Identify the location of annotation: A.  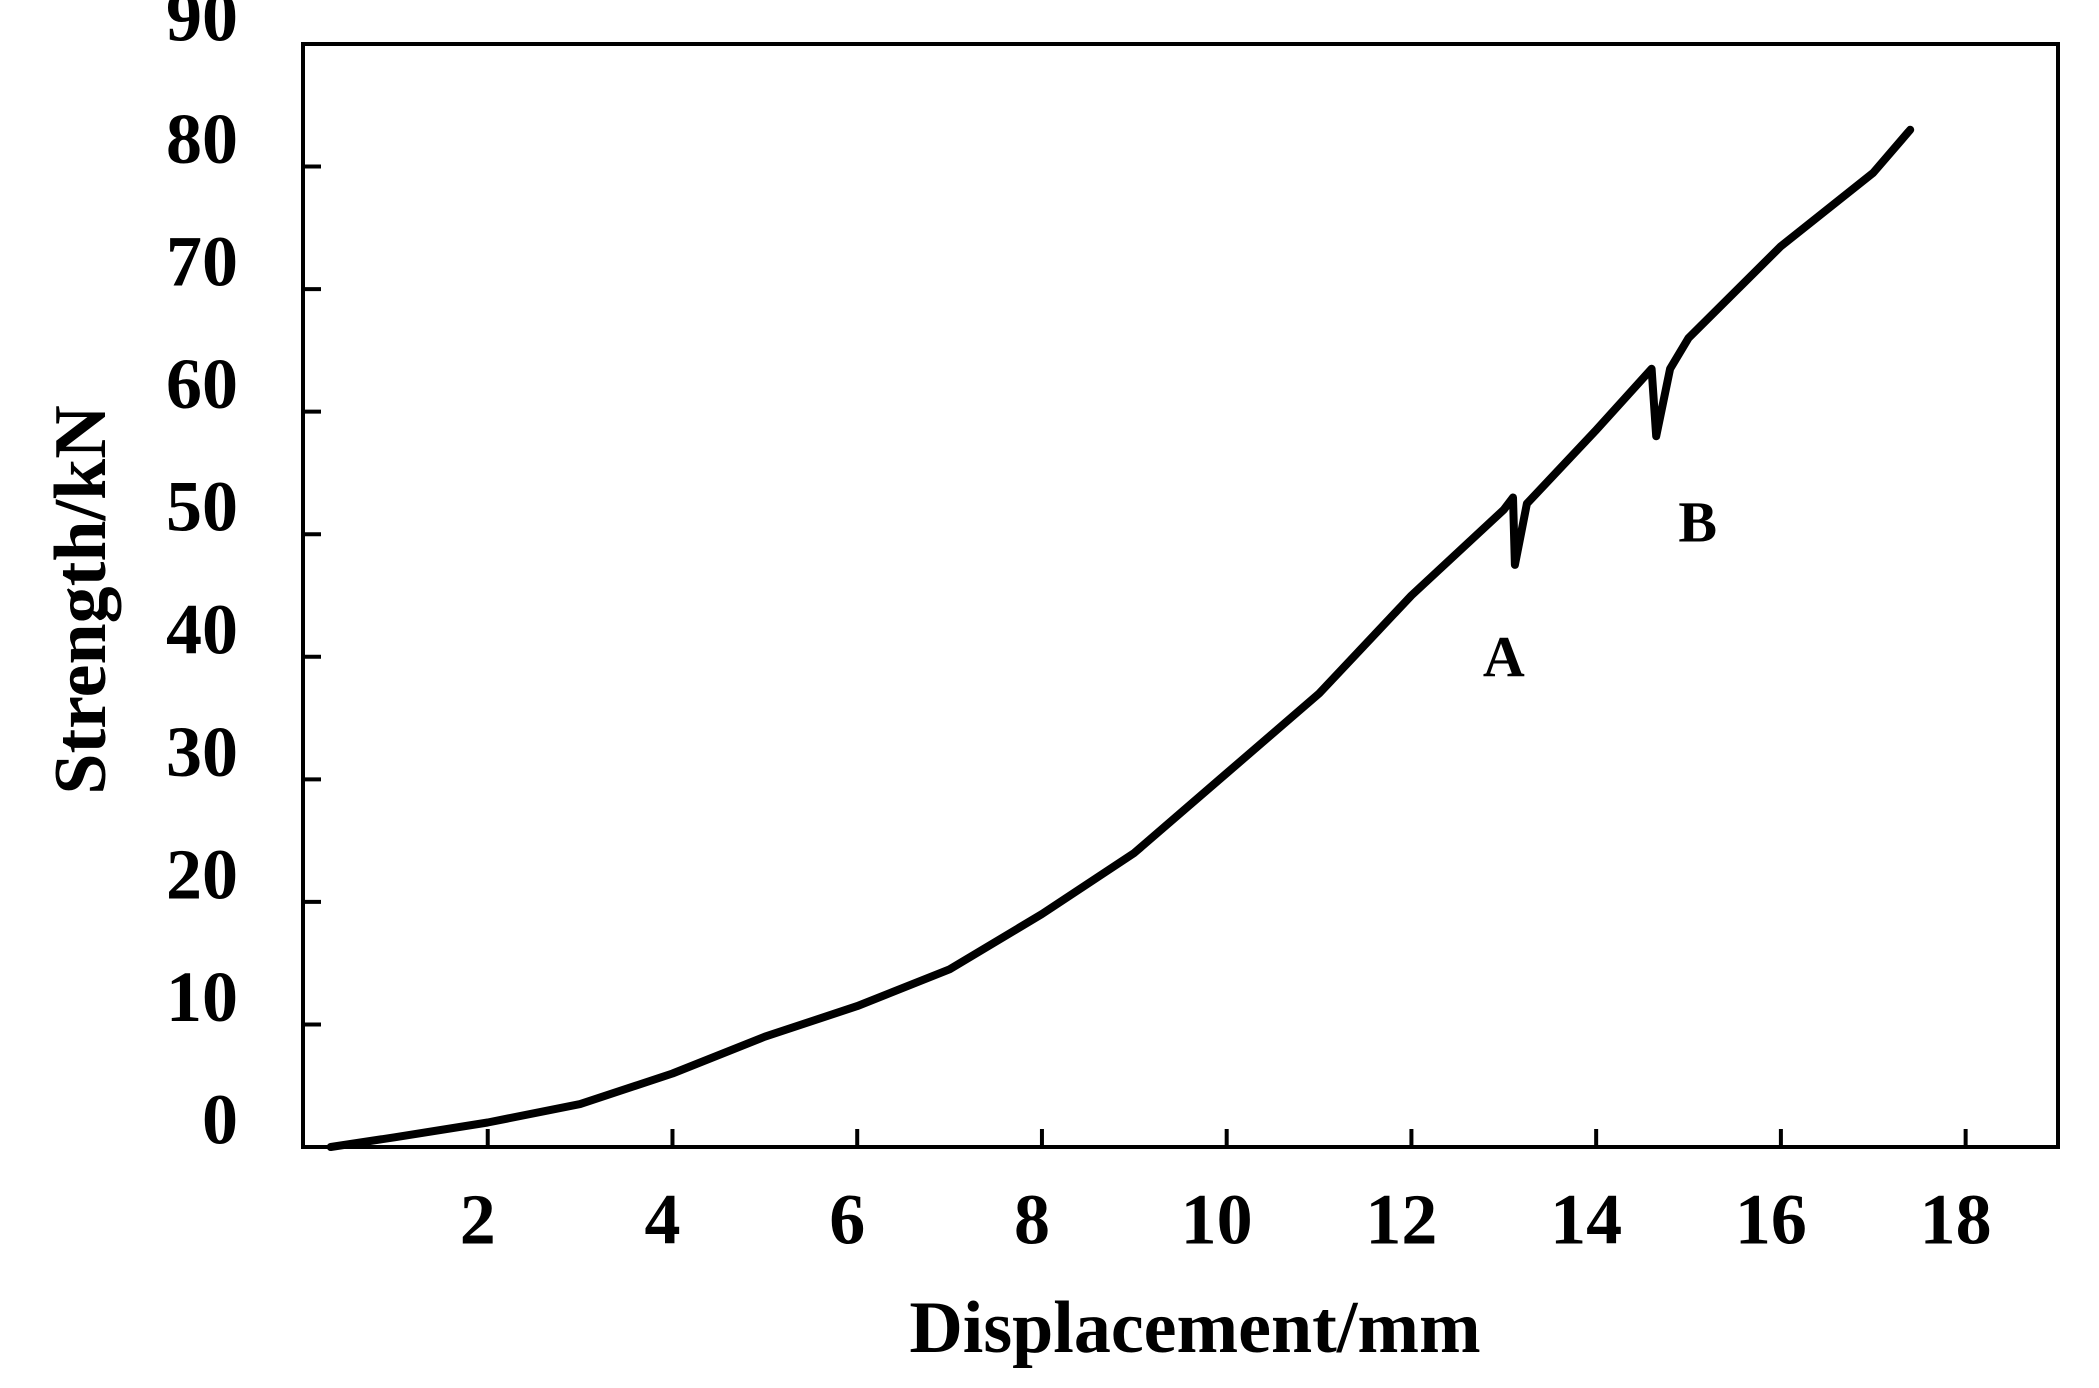
(1504, 656).